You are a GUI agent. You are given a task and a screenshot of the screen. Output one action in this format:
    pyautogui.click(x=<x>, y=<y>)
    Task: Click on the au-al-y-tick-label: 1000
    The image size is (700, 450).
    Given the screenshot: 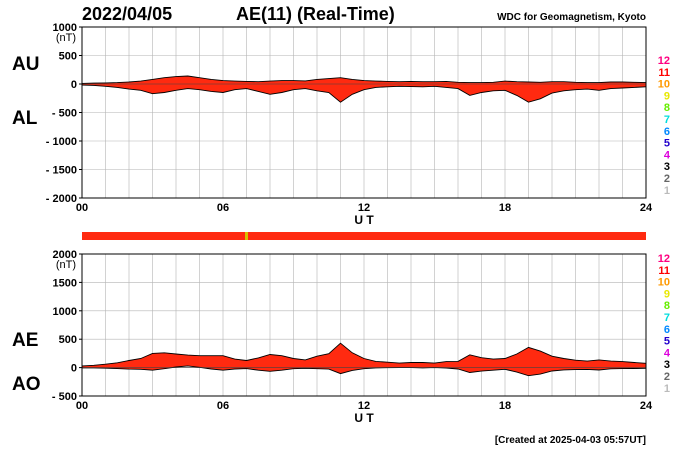 What is the action you would take?
    pyautogui.click(x=65, y=28)
    